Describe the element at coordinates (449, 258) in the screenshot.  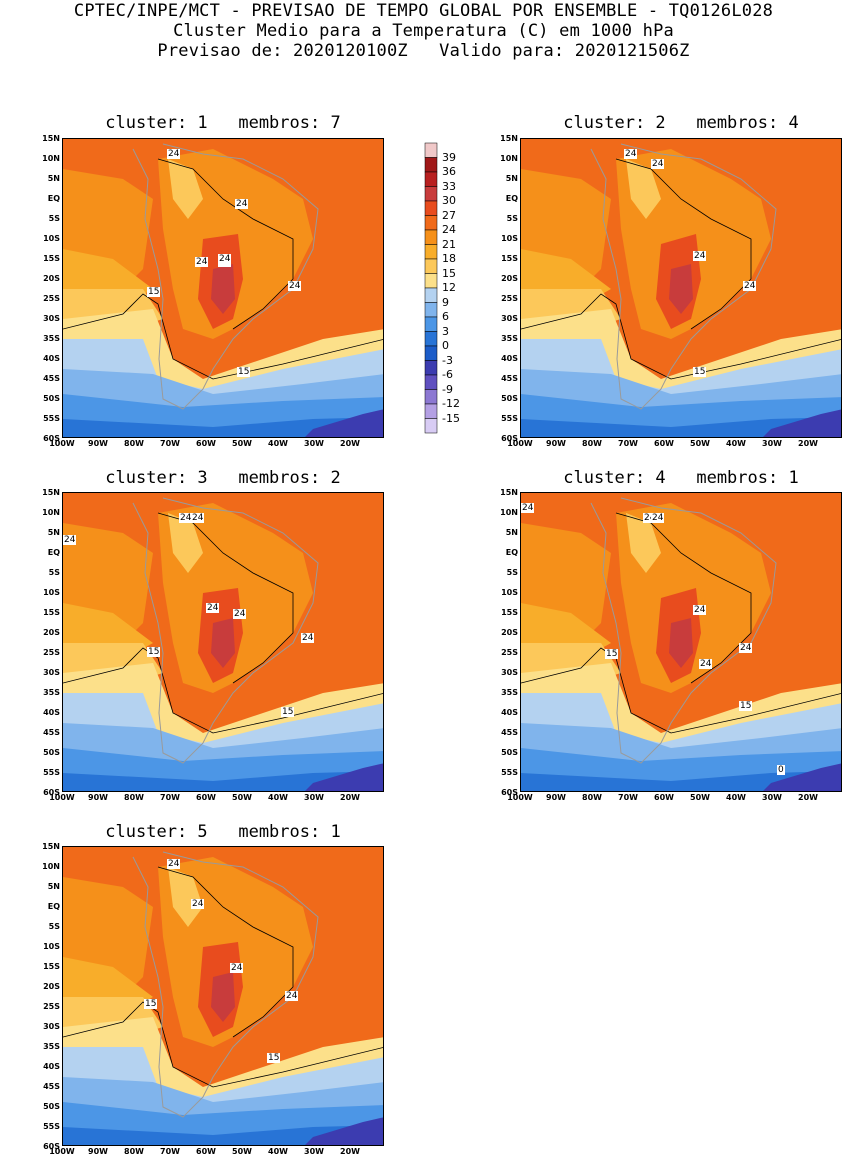
I see `colorbar-label: 18` at that location.